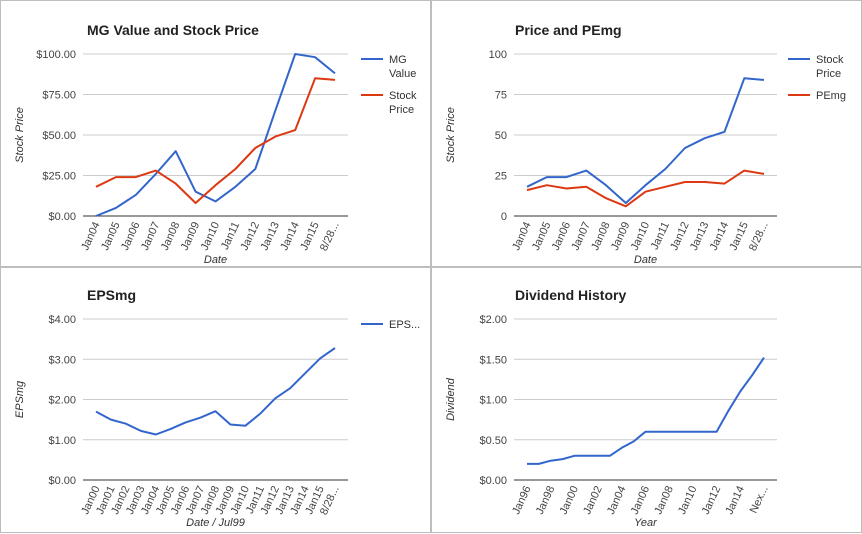 The height and width of the screenshot is (534, 862). Describe the element at coordinates (62, 320) in the screenshot. I see `y-tick-label: $4.00` at that location.